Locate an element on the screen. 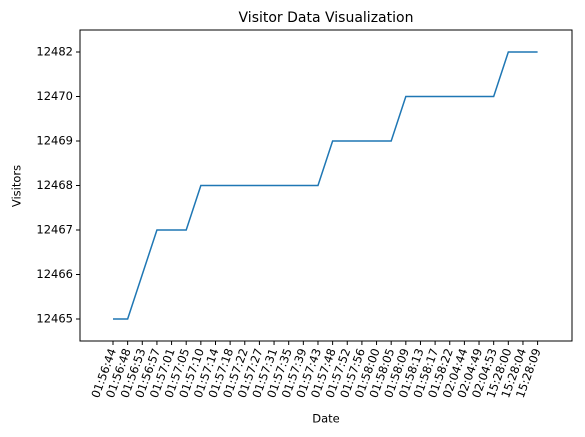 This screenshot has width=585, height=437. y-tick-label: 12466 is located at coordinates (54, 274).